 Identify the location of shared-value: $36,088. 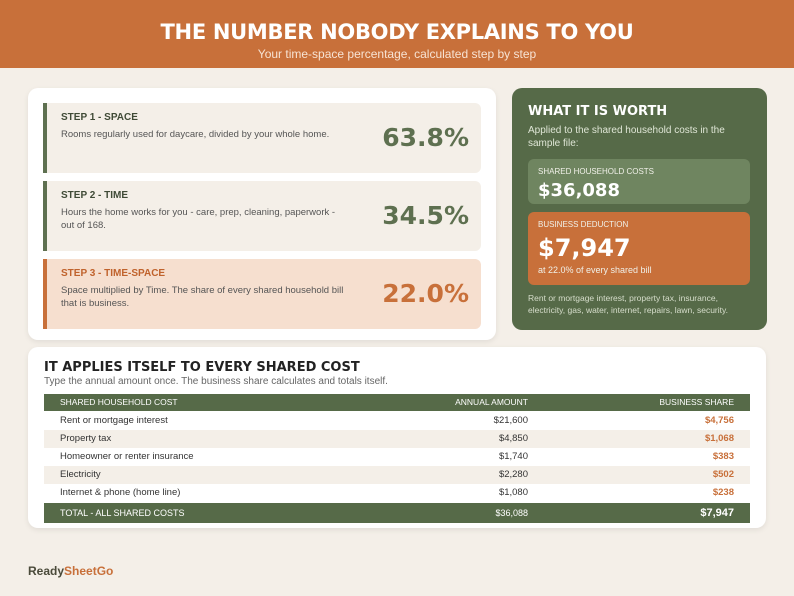
(579, 190).